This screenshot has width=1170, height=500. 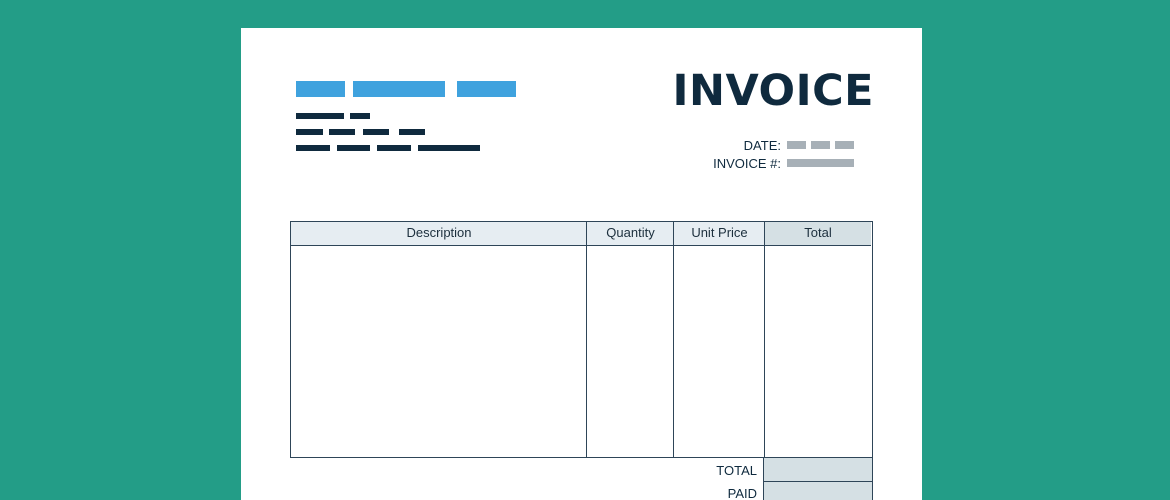 What do you see at coordinates (773, 91) in the screenshot?
I see `invoice-title: INVOICE` at bounding box center [773, 91].